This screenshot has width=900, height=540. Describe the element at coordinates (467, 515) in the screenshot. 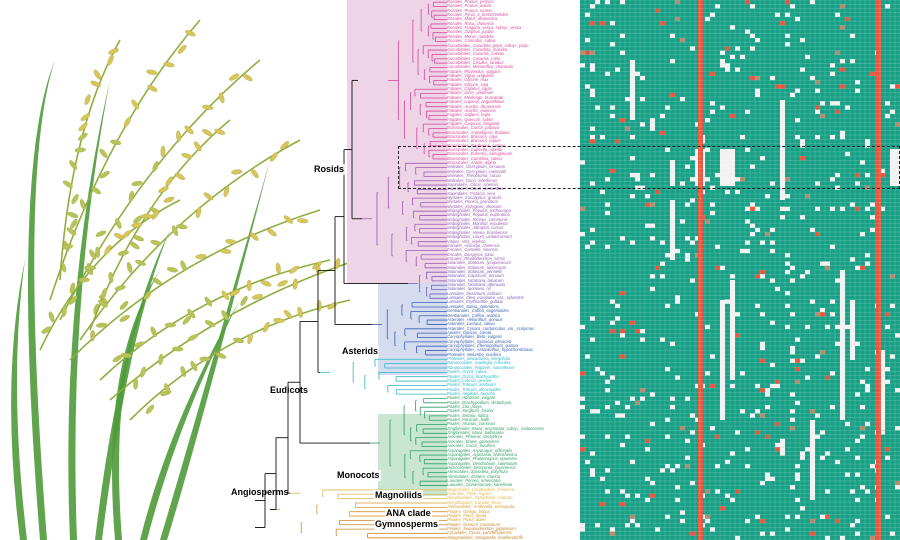

I see `taxon-label: Pinales_Pinus_taeda` at that location.